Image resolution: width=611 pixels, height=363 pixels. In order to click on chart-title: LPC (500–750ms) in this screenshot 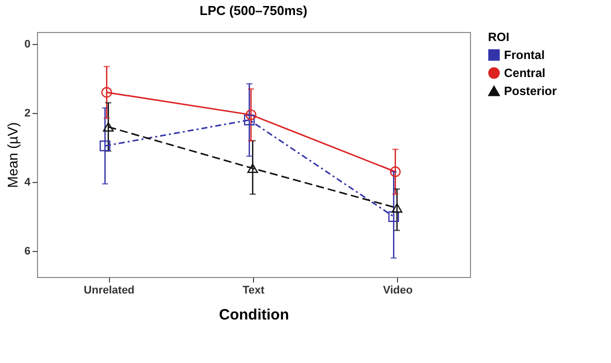, I will do `click(254, 10)`.